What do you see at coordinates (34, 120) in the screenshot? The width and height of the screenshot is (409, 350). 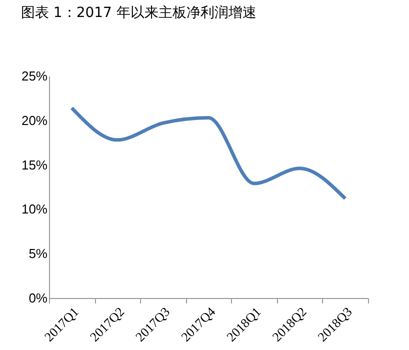 I see `y-tick-label: 20%` at bounding box center [34, 120].